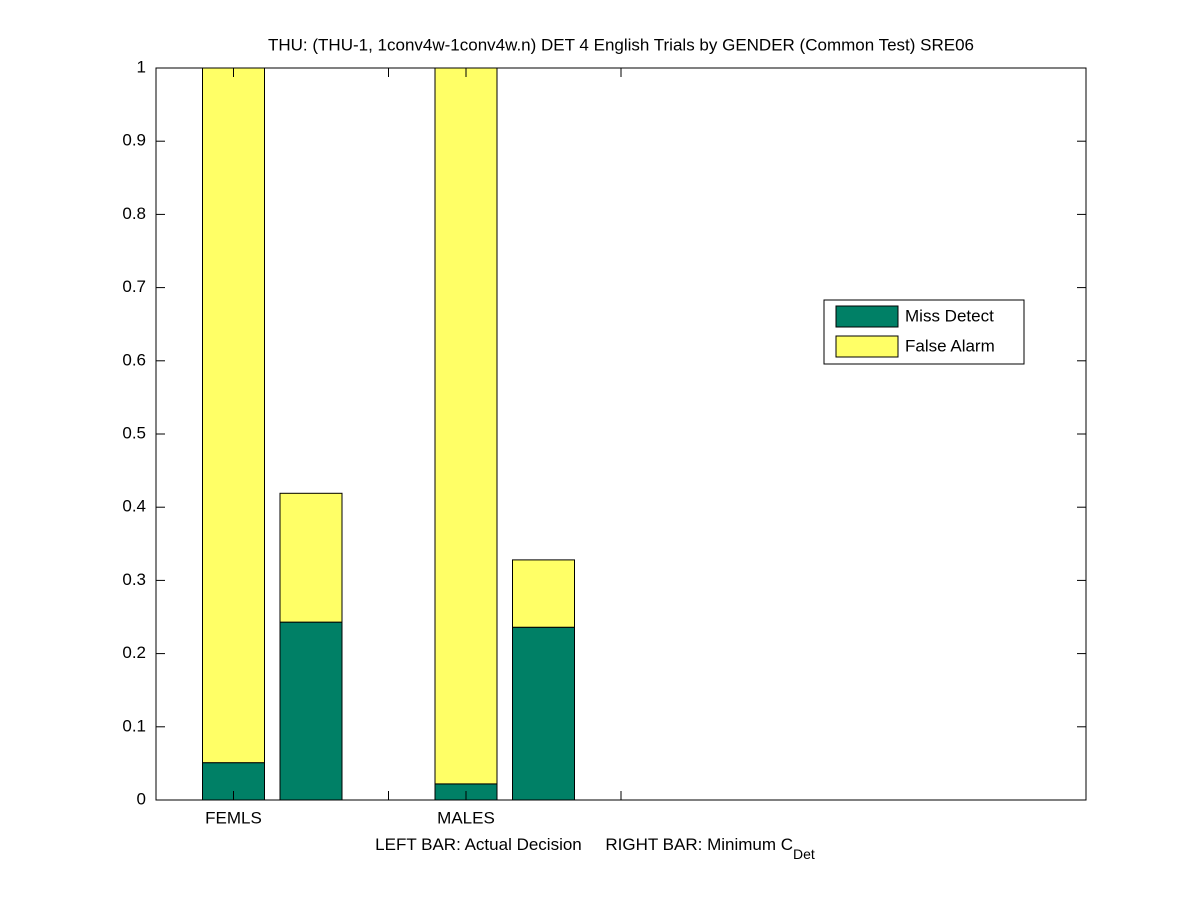  What do you see at coordinates (950, 345) in the screenshot?
I see `legend-label: False Alarm` at bounding box center [950, 345].